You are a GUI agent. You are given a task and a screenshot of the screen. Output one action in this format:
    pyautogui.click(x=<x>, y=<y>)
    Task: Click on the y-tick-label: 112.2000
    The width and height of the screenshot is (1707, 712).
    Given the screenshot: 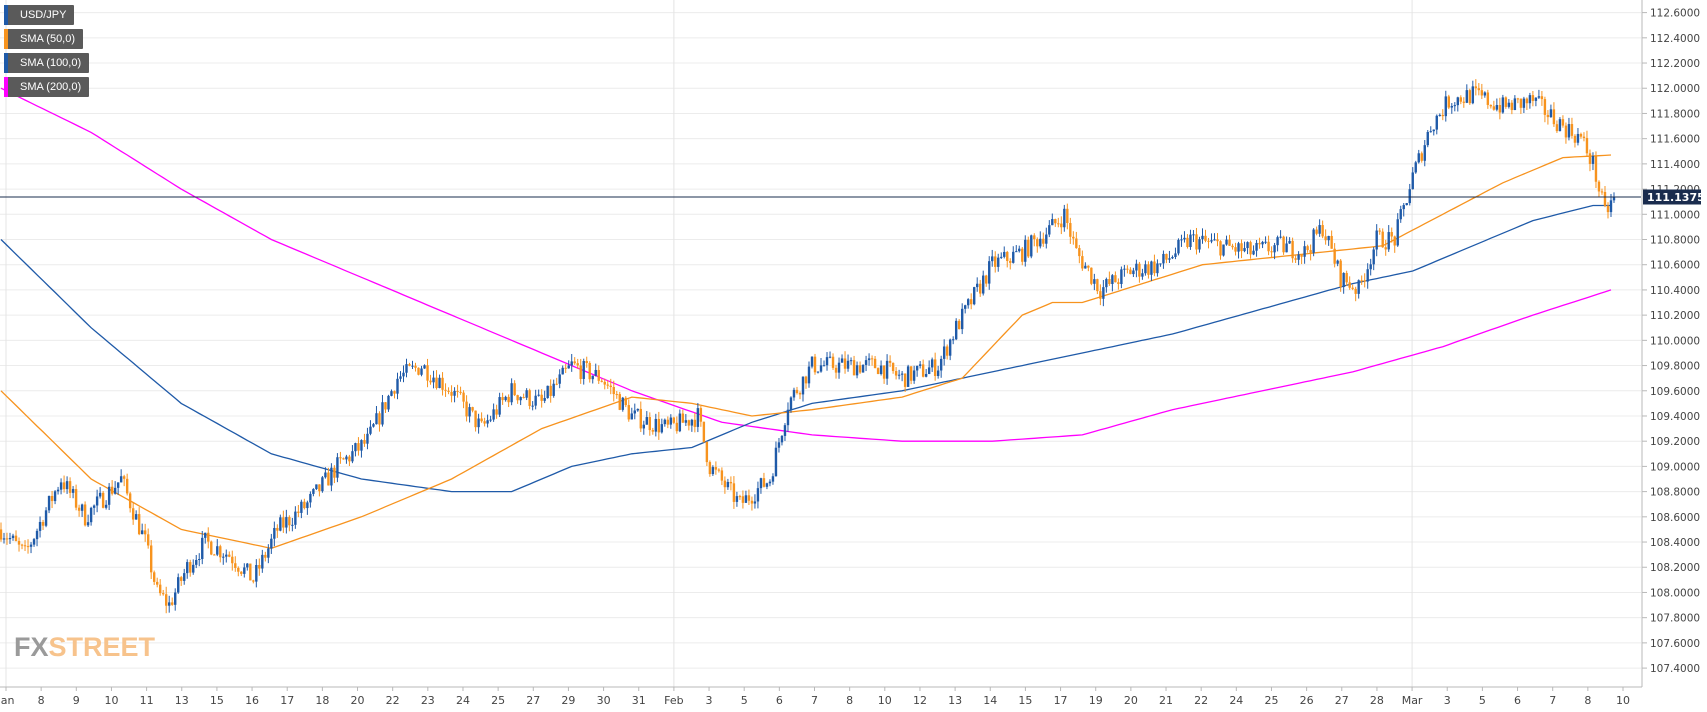 What is the action you would take?
    pyautogui.click(x=1675, y=64)
    